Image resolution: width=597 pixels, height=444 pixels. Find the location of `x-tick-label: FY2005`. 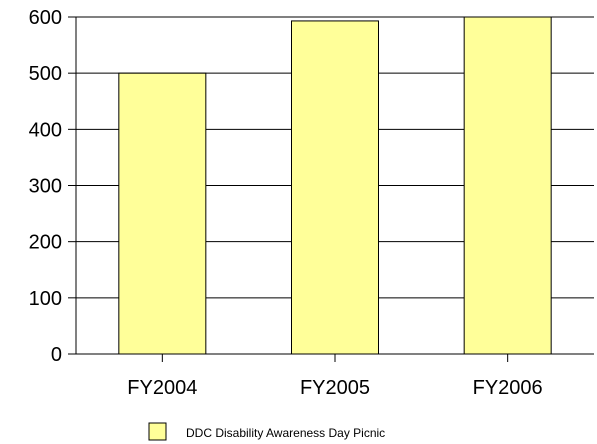

x-tick-label: FY2005 is located at coordinates (335, 388).